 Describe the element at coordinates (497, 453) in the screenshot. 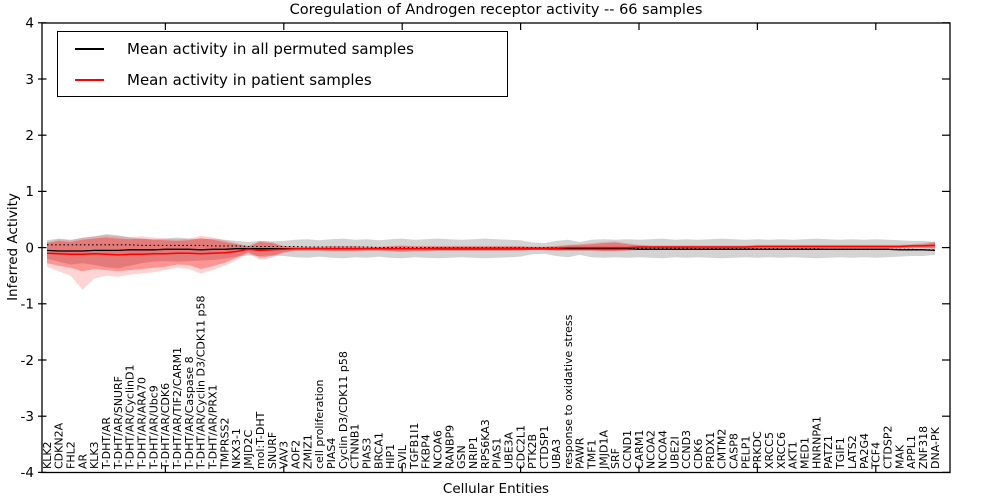

I see `x-category-label: PIAS1` at that location.